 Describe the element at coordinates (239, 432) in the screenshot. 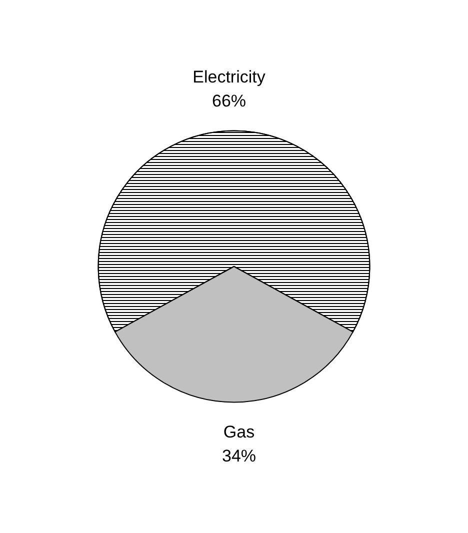

I see `slice-label: Gas` at that location.